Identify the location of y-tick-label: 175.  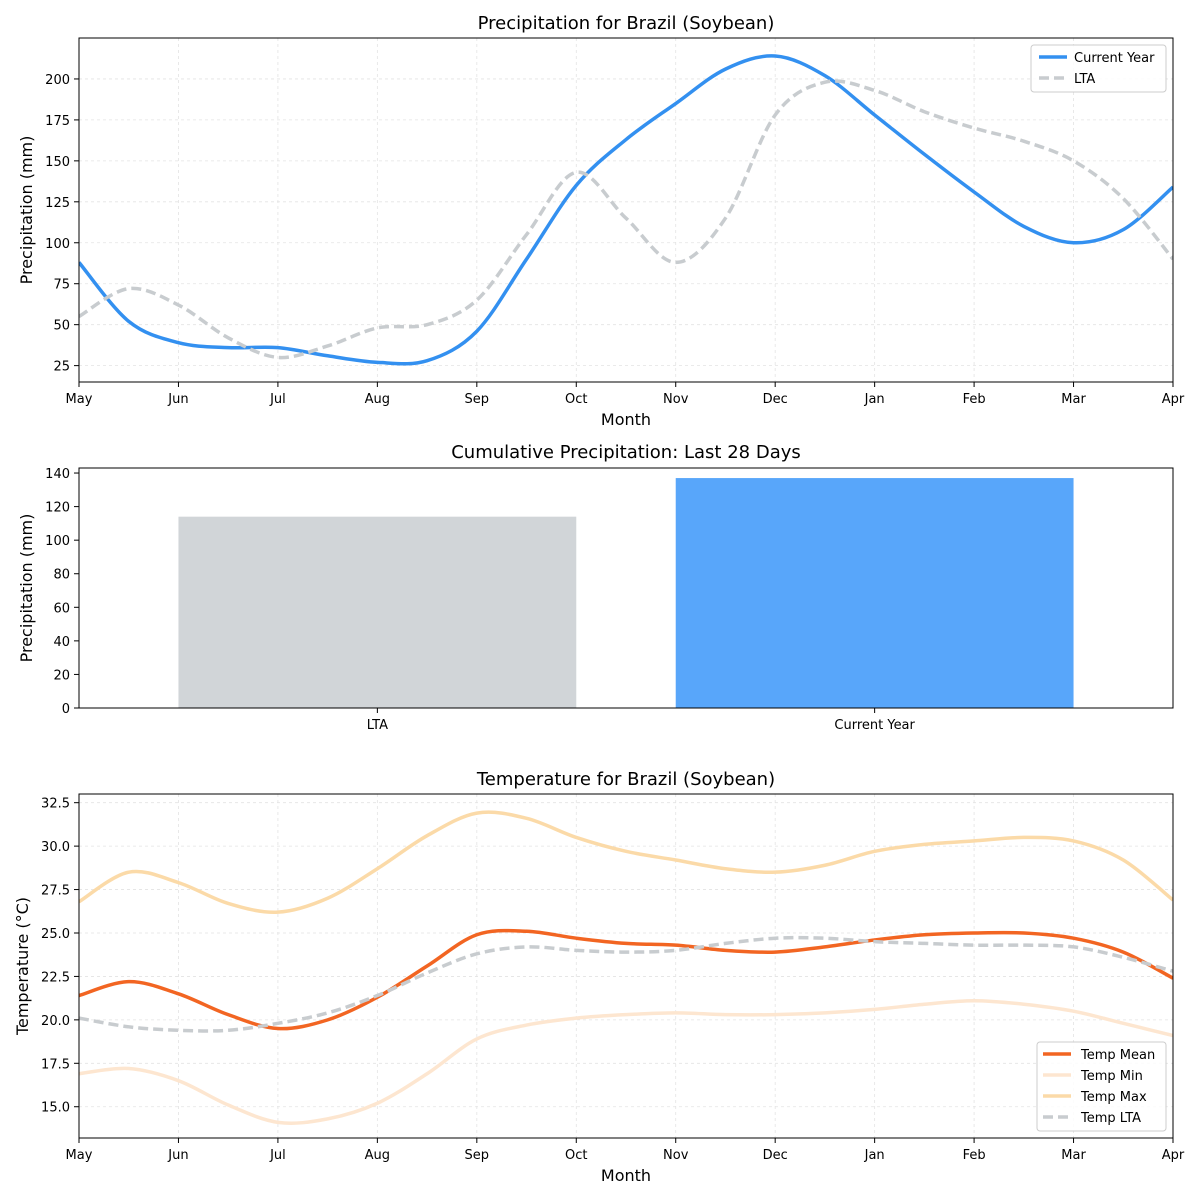
(57, 121).